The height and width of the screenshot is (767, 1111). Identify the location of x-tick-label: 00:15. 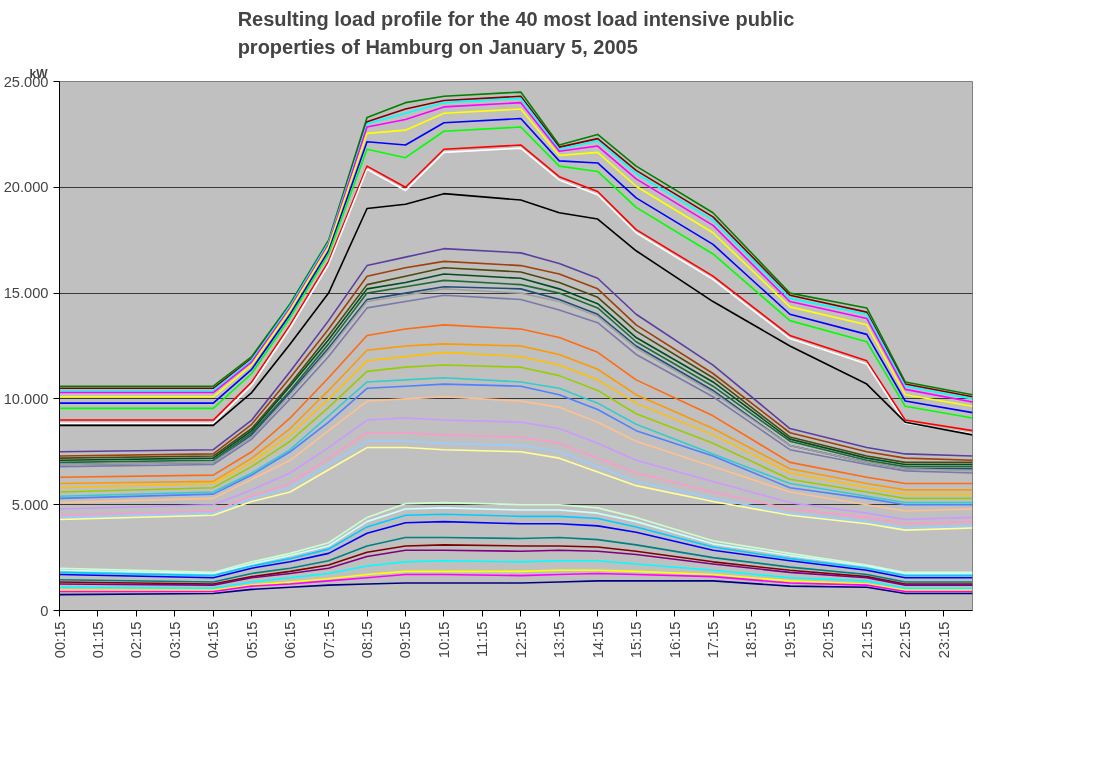
(59, 640).